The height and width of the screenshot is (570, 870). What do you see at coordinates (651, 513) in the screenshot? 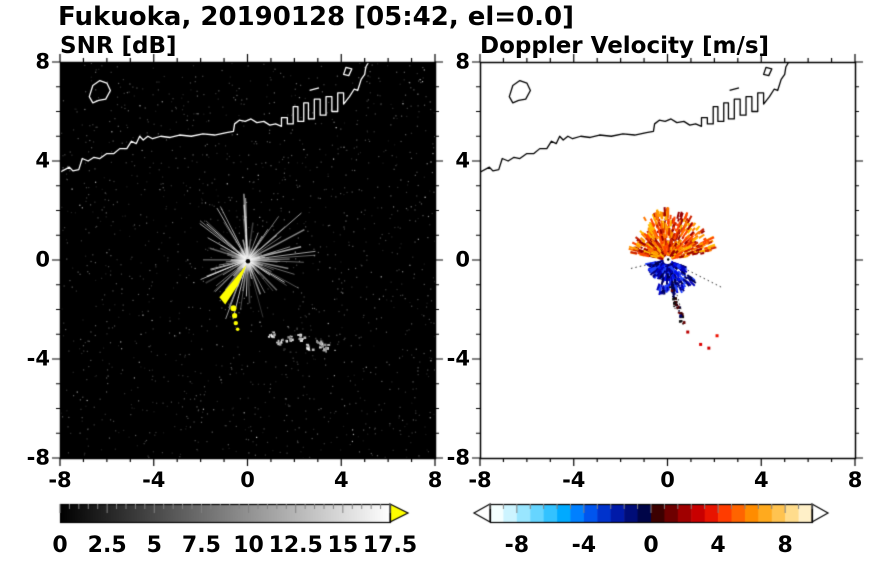
I see `velocity-colorbar` at bounding box center [651, 513].